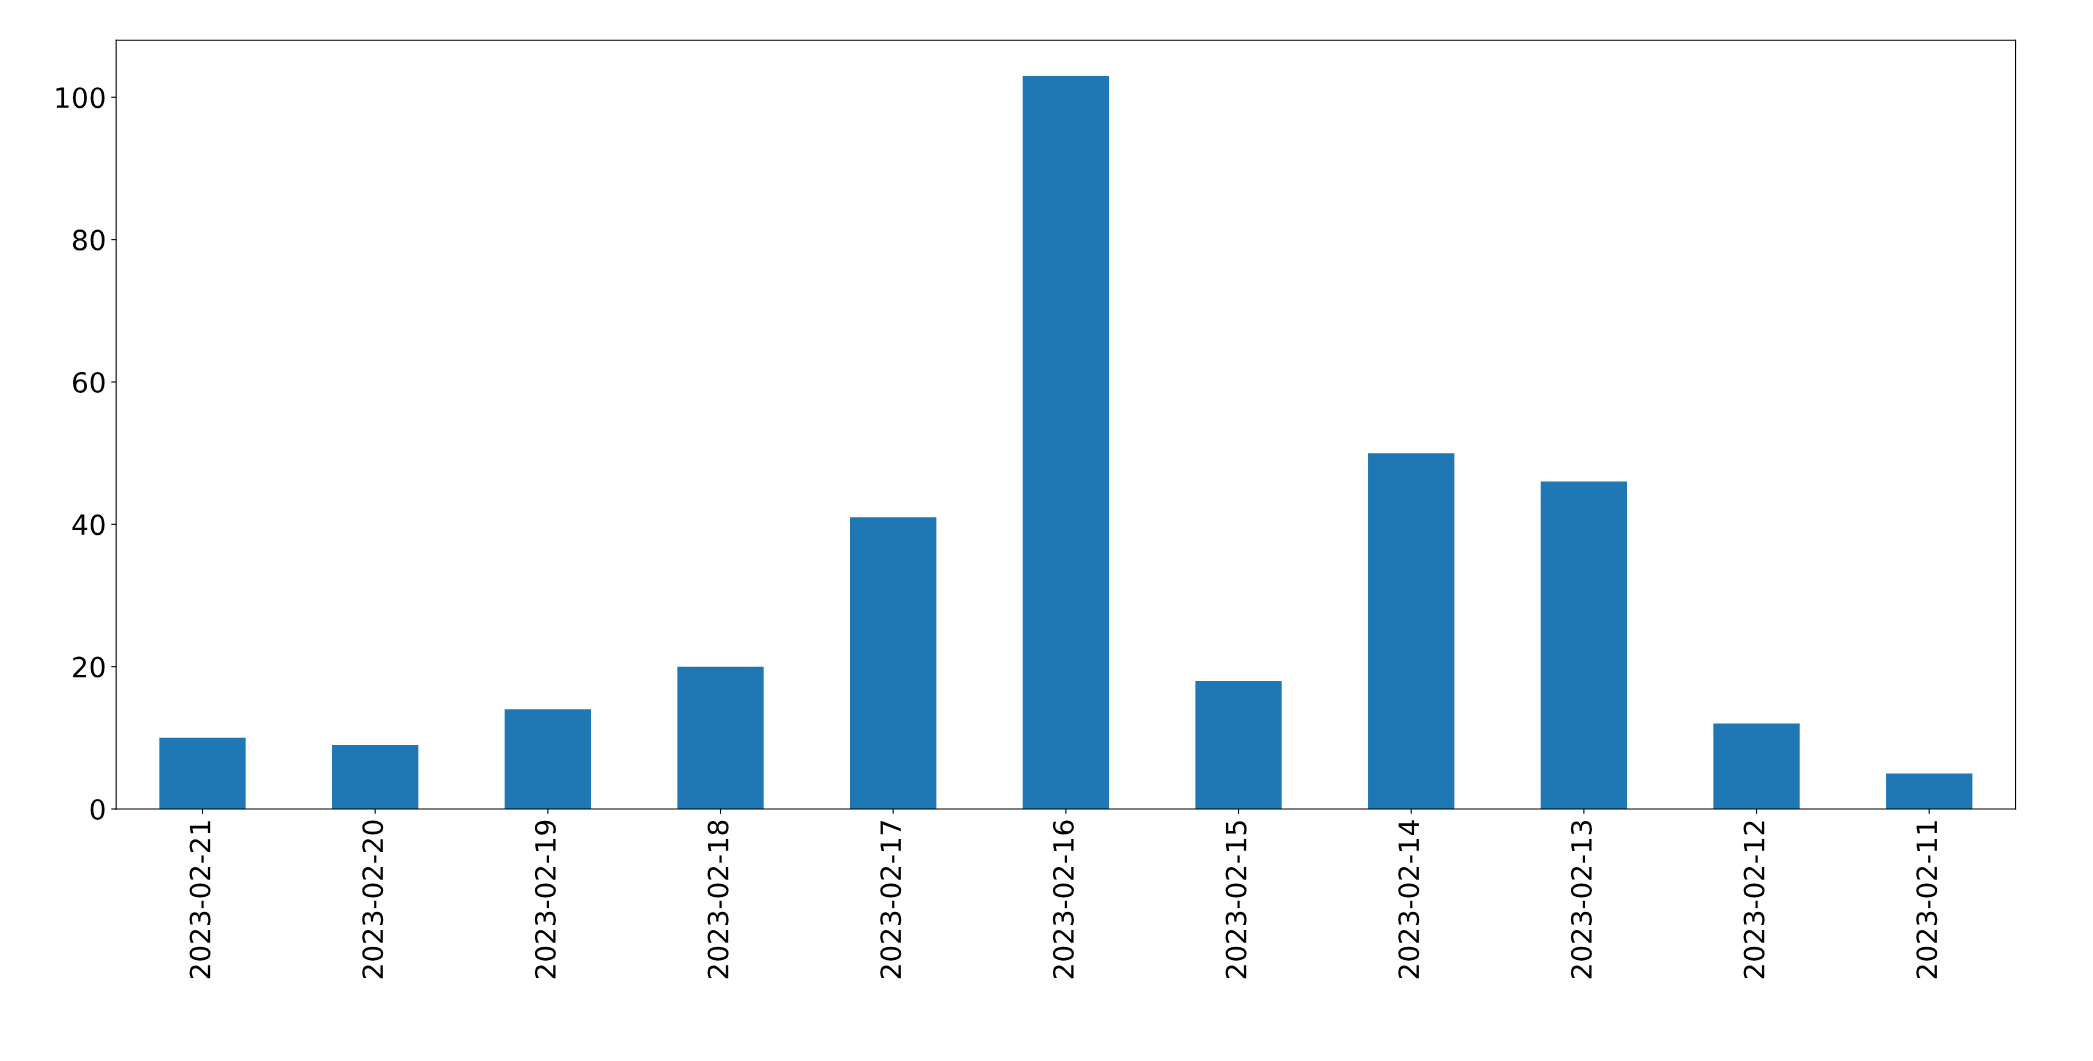  What do you see at coordinates (1063, 899) in the screenshot?
I see `x-tick-label: 2023-02-16` at bounding box center [1063, 899].